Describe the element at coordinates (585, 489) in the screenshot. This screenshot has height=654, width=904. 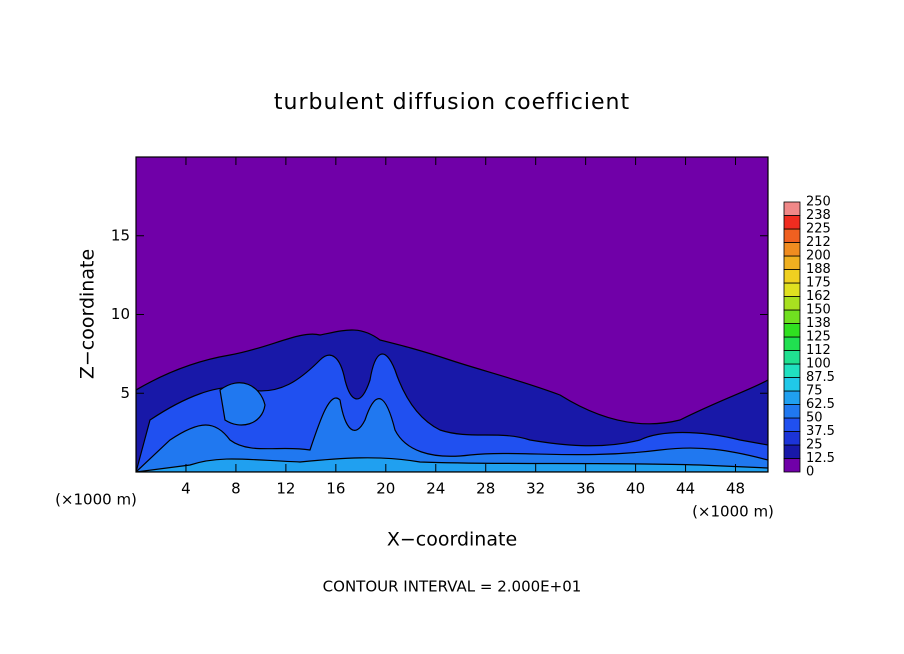
I see `x-tick-label: 36` at that location.